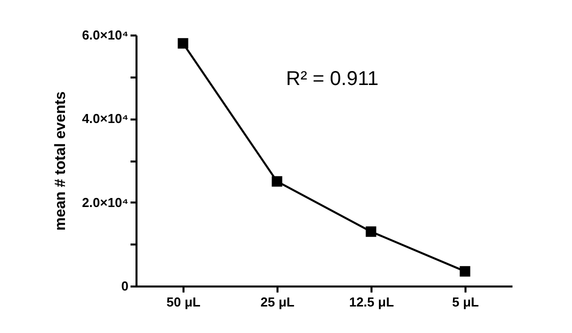 This screenshot has width=572, height=333. What do you see at coordinates (332, 79) in the screenshot?
I see `annotation: R² = 0.911` at bounding box center [332, 79].